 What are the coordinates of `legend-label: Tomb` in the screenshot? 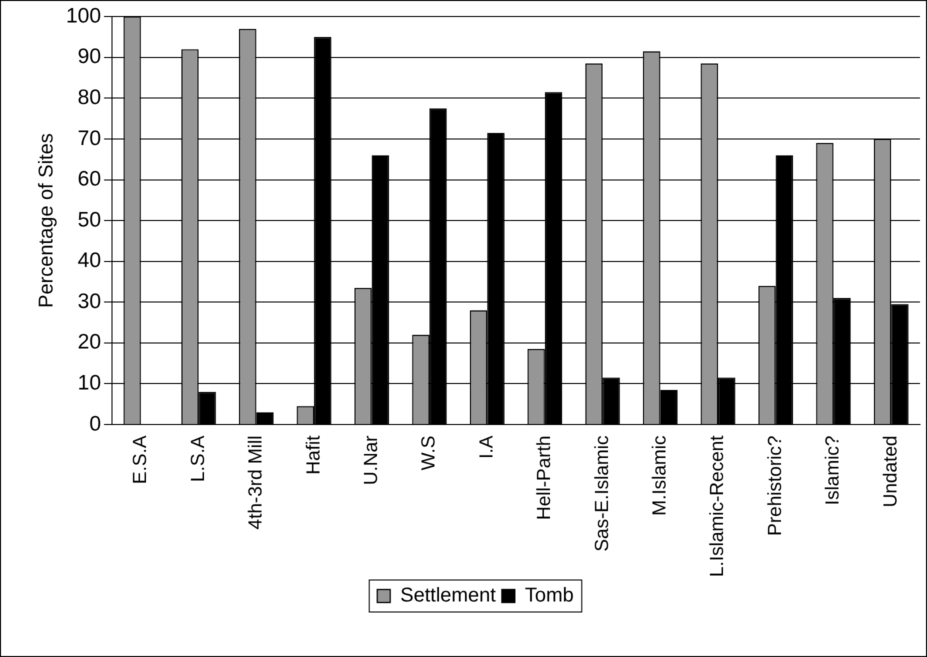 It's located at (549, 595).